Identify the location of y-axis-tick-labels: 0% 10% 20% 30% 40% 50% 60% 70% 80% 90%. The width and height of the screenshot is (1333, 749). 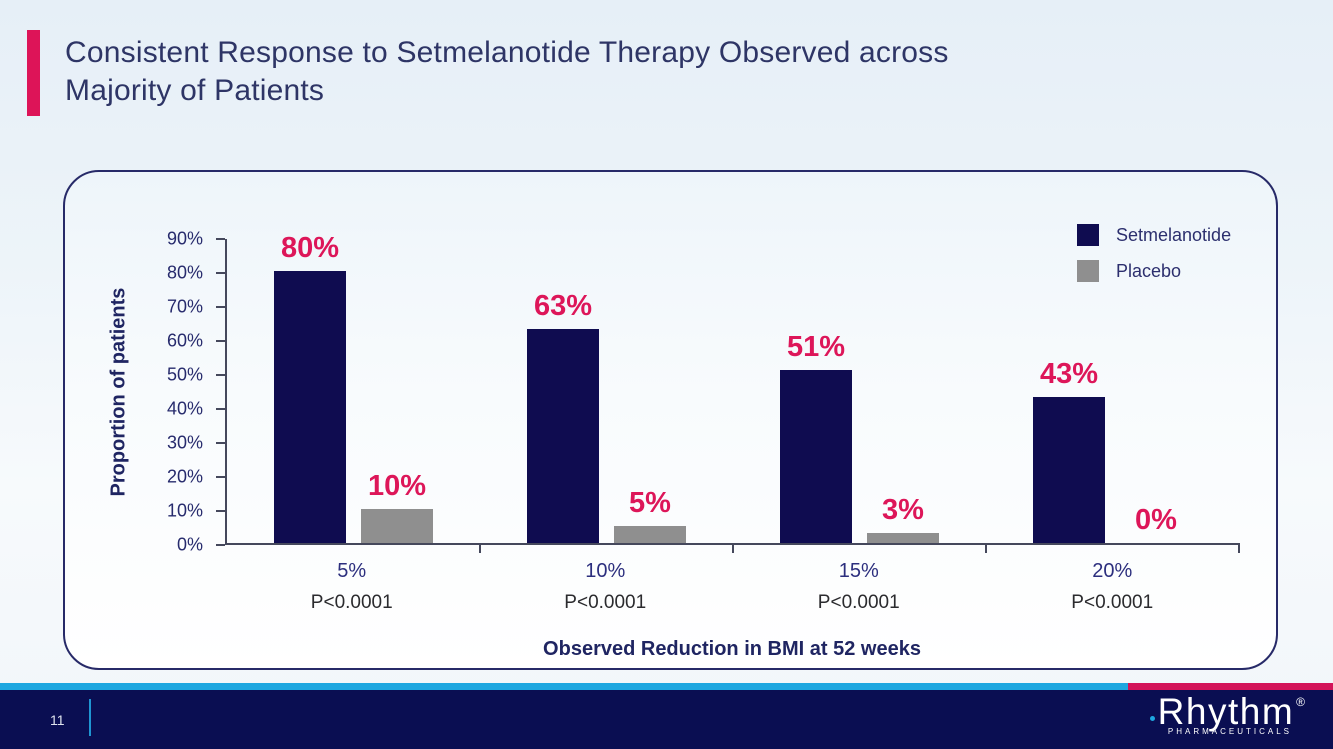
(140, 392).